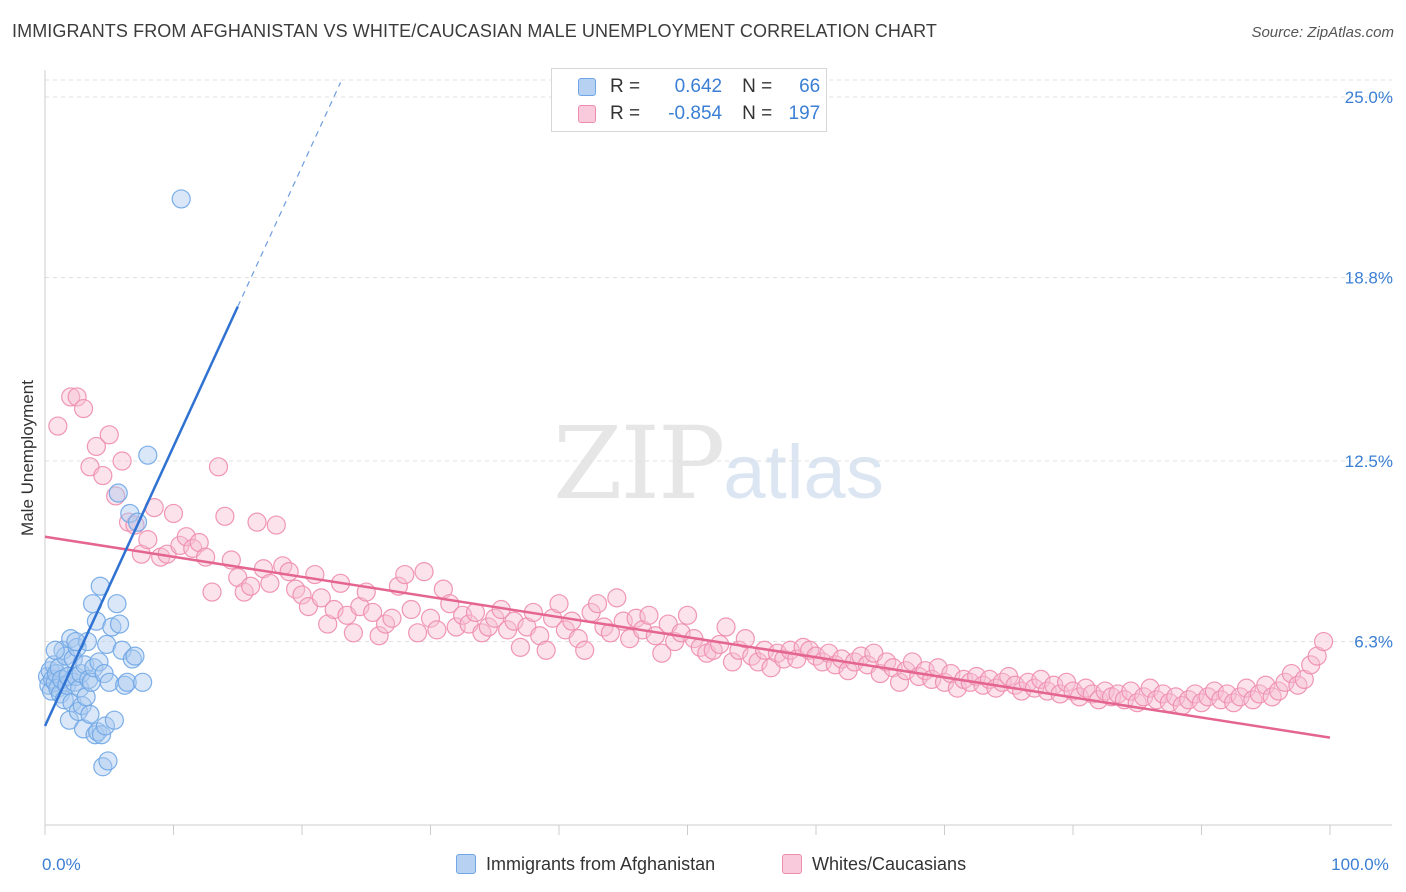  I want to click on source-label: Source: ZipAtlas.com, so click(1322, 32).